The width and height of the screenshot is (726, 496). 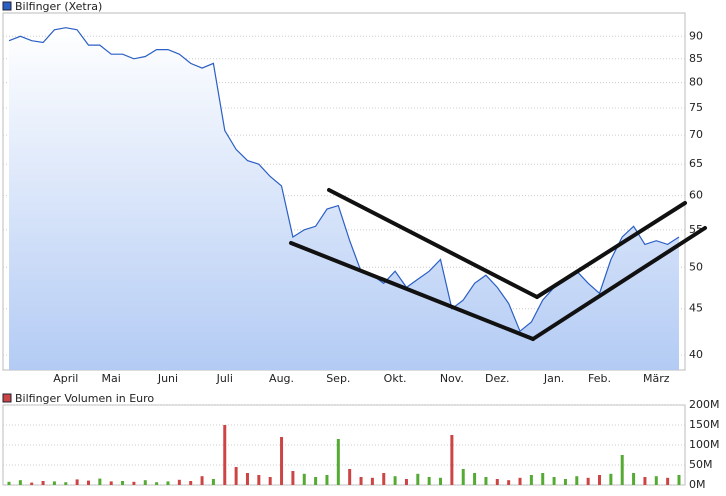 What do you see at coordinates (497, 378) in the screenshot?
I see `x-tick-label: Dez.` at bounding box center [497, 378].